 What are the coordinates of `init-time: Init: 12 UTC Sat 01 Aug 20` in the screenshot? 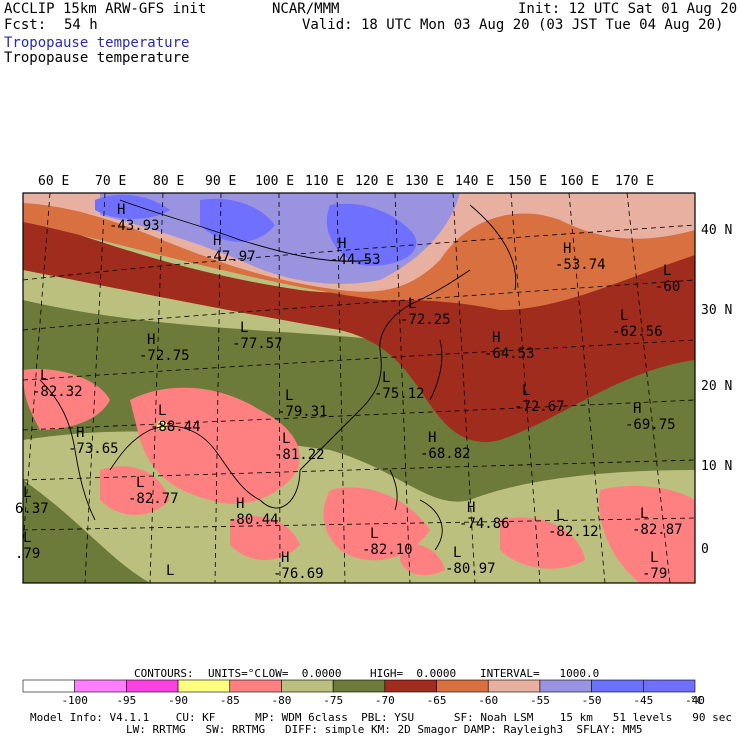 It's located at (628, 9).